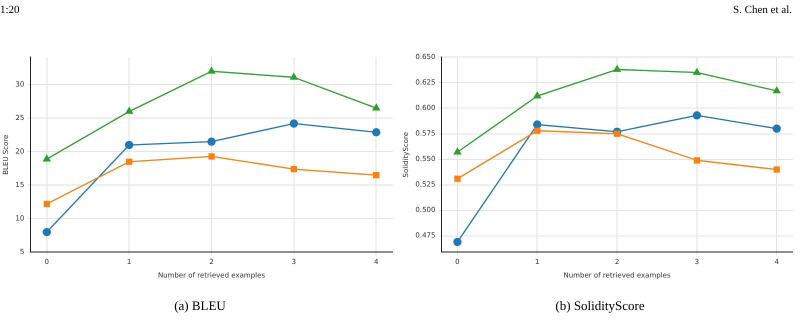 Image resolution: width=800 pixels, height=325 pixels. I want to click on text: S. Chen et al., so click(762, 11).